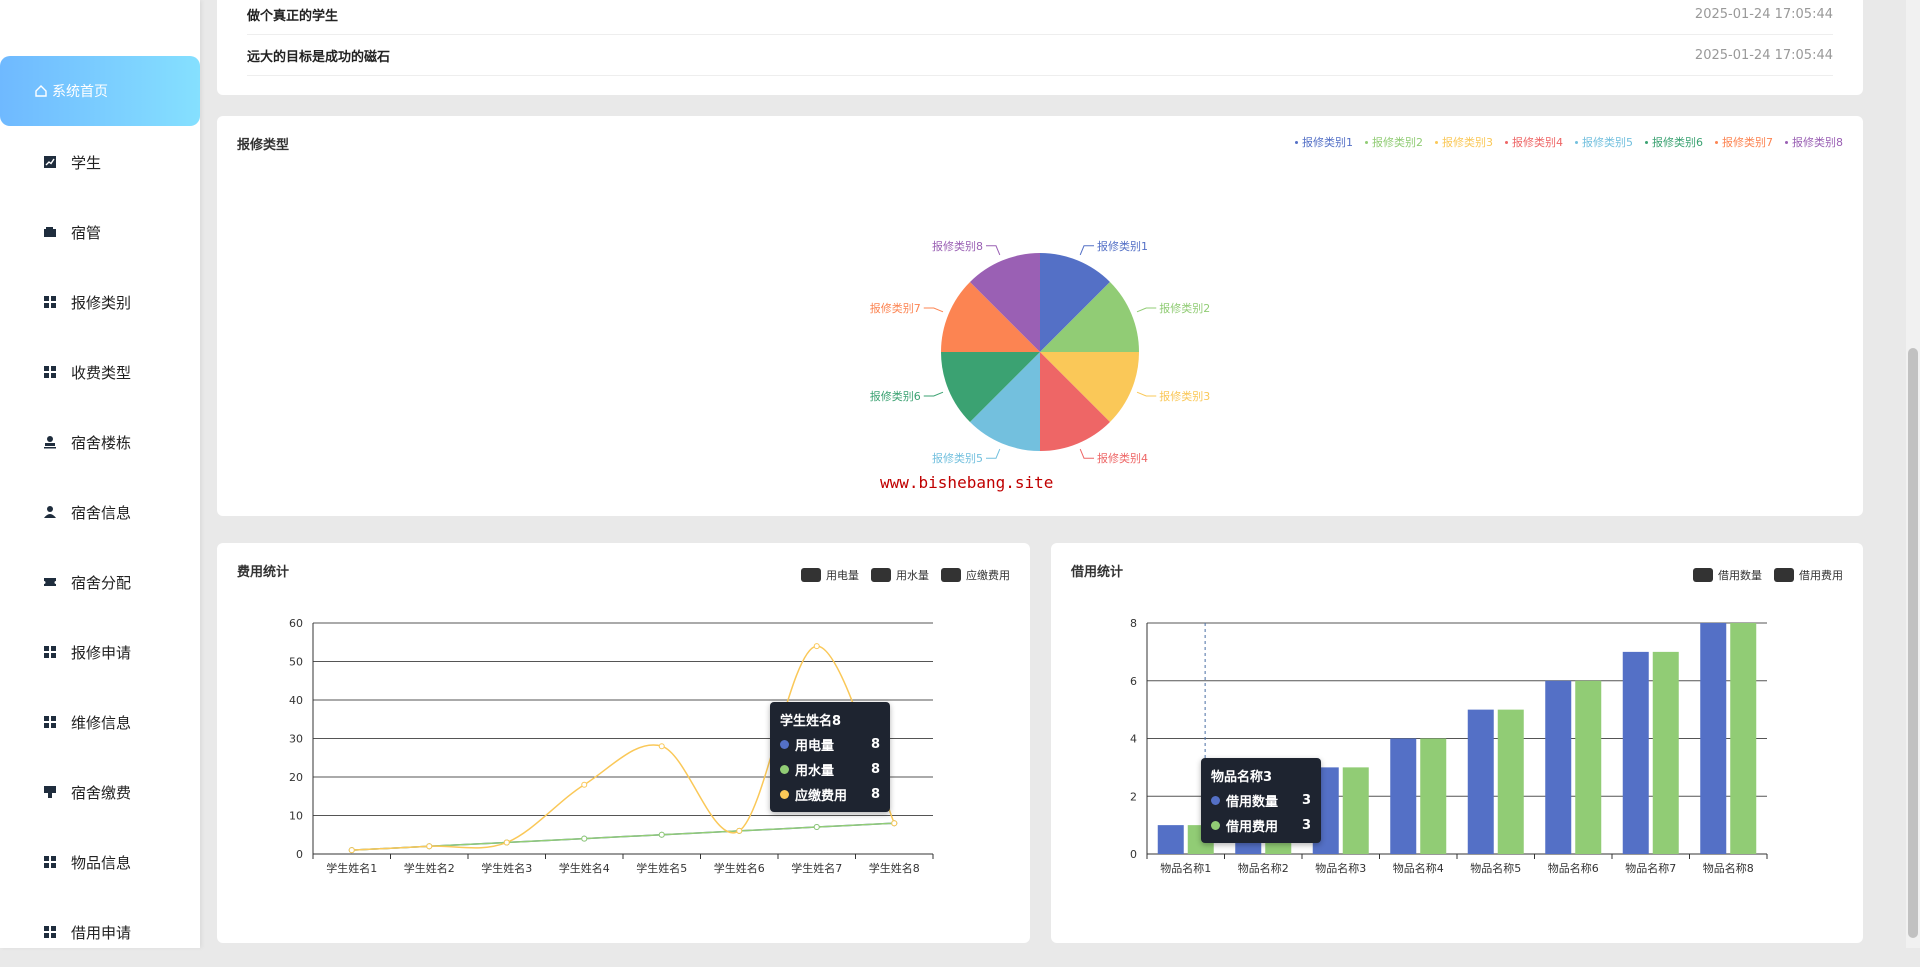  What do you see at coordinates (100, 862) in the screenshot?
I see `sidebar-item: 物品信息` at bounding box center [100, 862].